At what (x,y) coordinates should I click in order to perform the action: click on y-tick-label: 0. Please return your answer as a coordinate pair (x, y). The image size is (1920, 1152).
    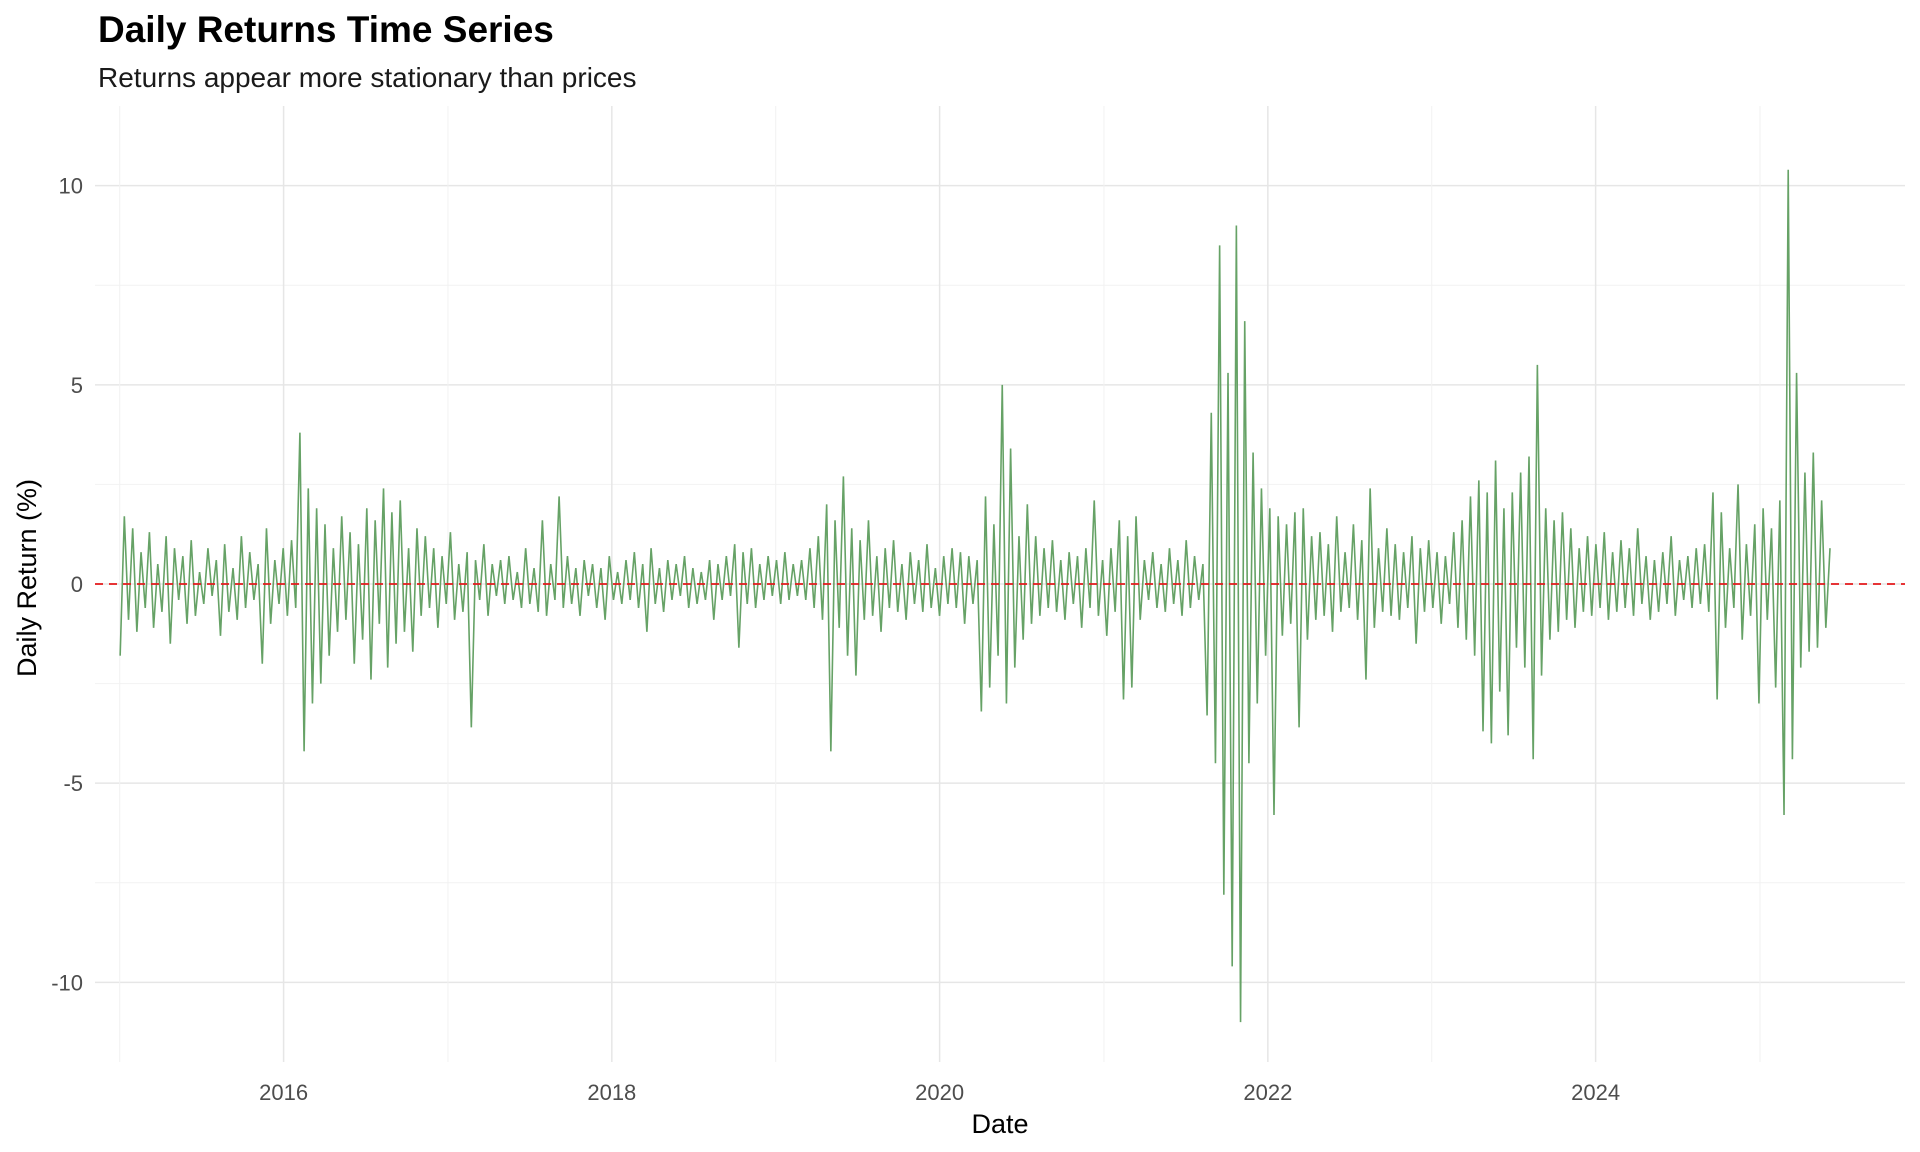
    Looking at the image, I should click on (77, 584).